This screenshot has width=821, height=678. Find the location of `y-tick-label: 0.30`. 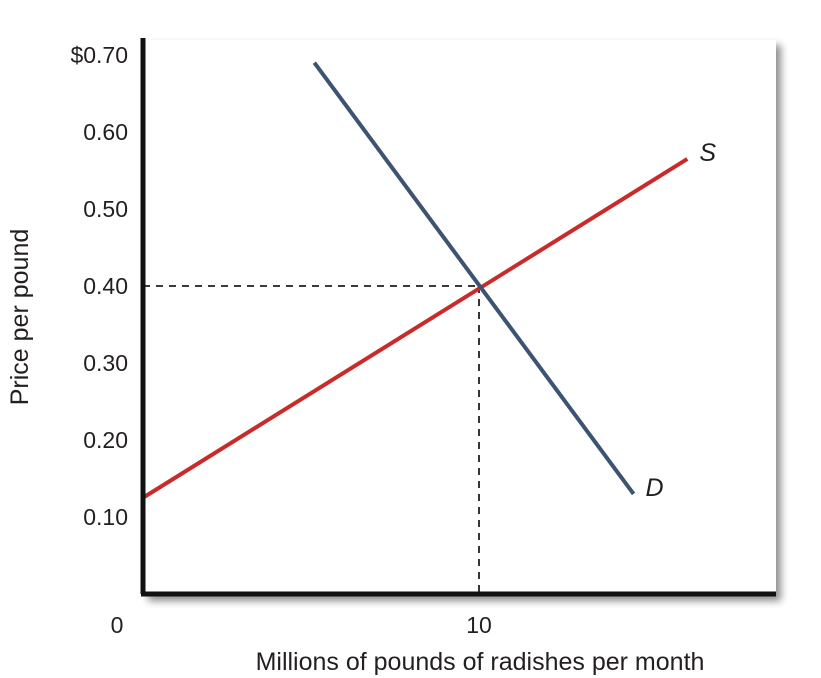

y-tick-label: 0.30 is located at coordinates (105, 363).